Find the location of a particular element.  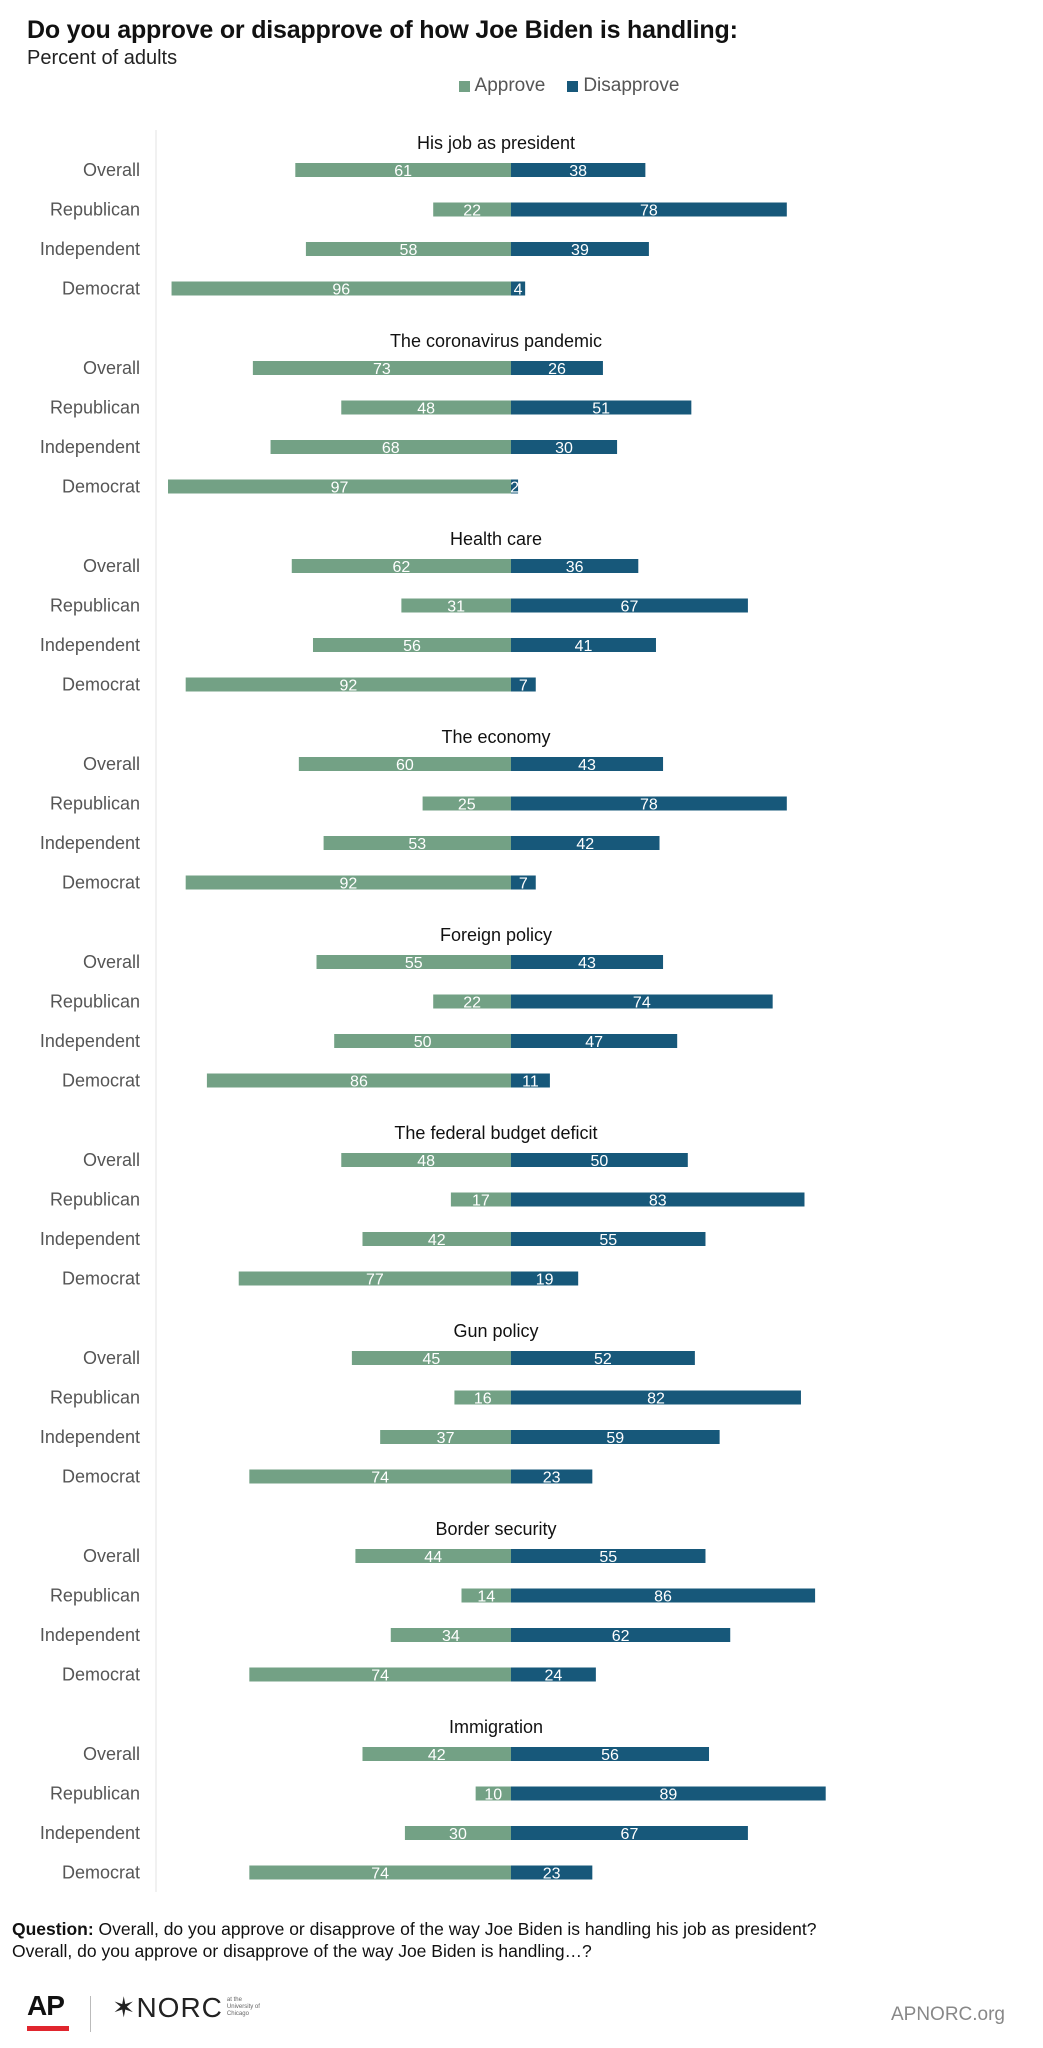

disapprove-value-label: 39 is located at coordinates (580, 250).